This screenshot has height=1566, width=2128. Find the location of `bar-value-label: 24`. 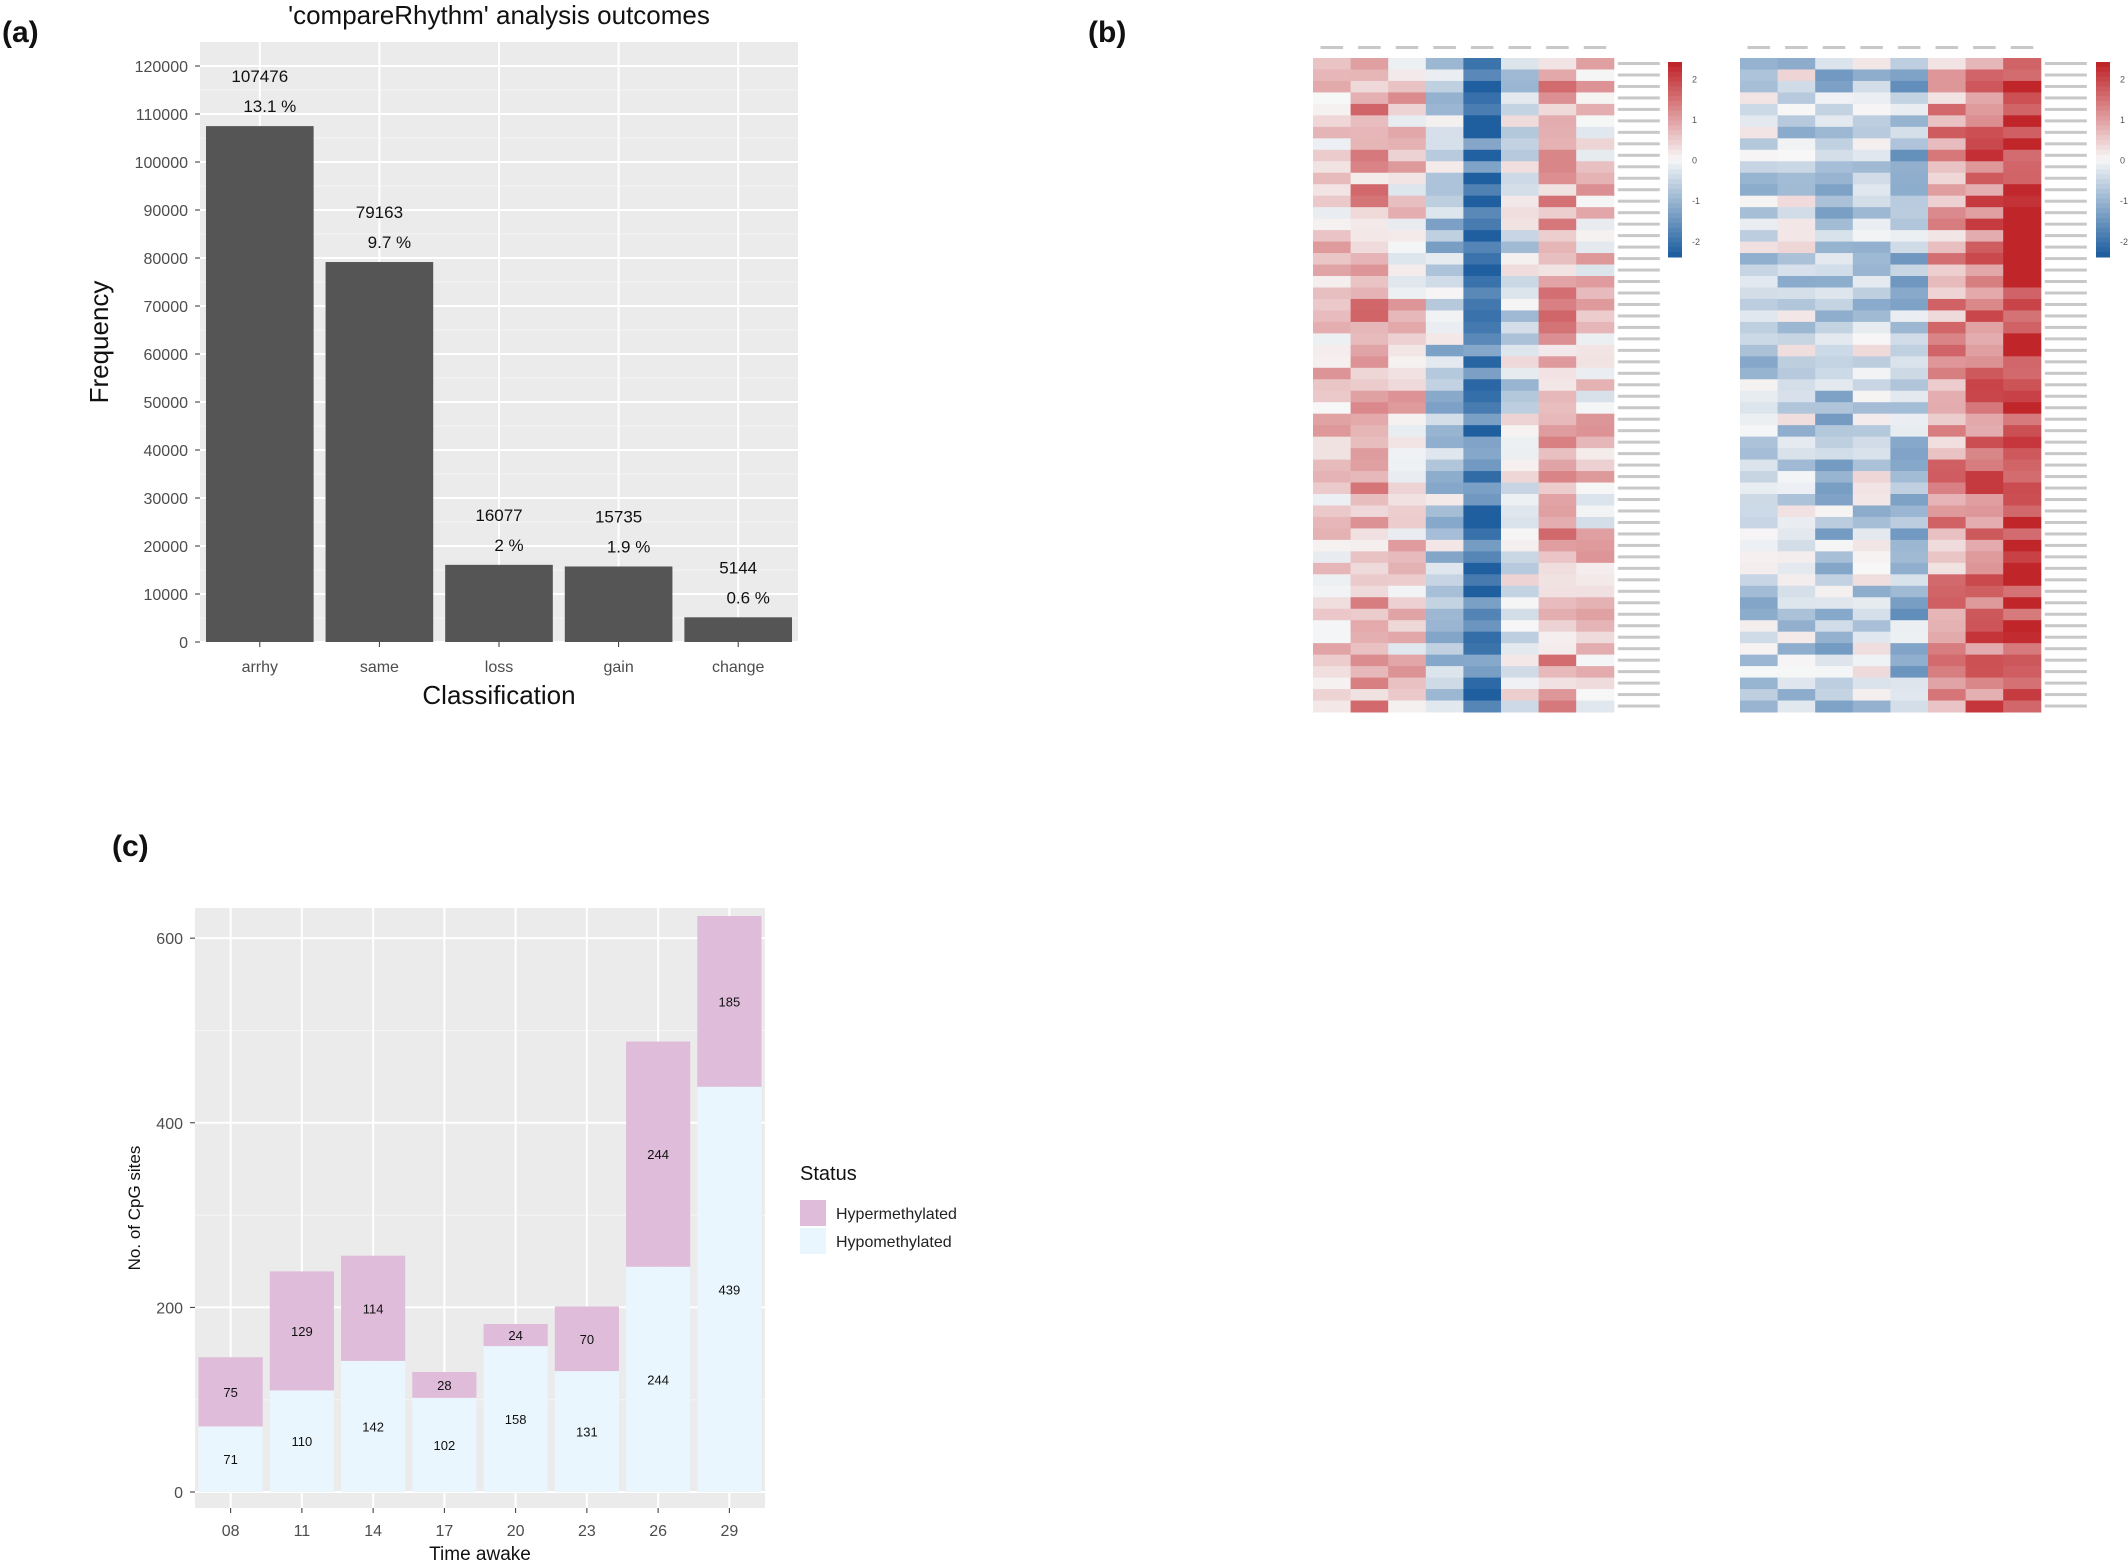

bar-value-label: 24 is located at coordinates (515, 1335).